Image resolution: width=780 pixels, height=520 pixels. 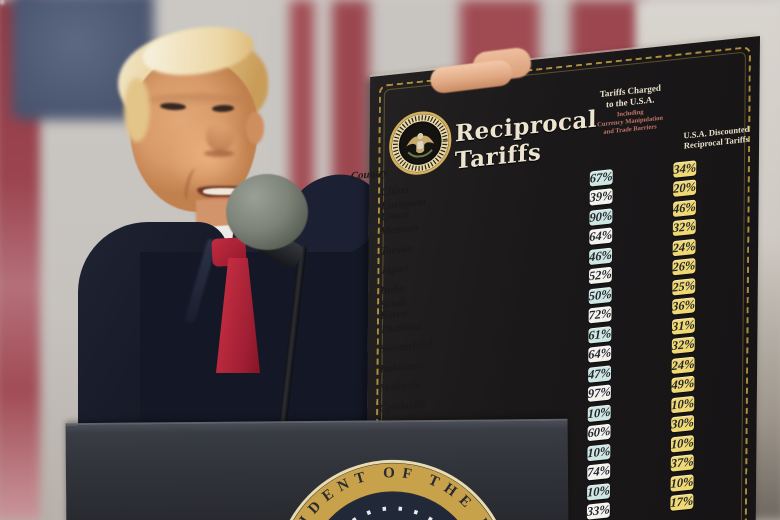 I want to click on discounted-tariff-value: 34%, so click(x=685, y=168).